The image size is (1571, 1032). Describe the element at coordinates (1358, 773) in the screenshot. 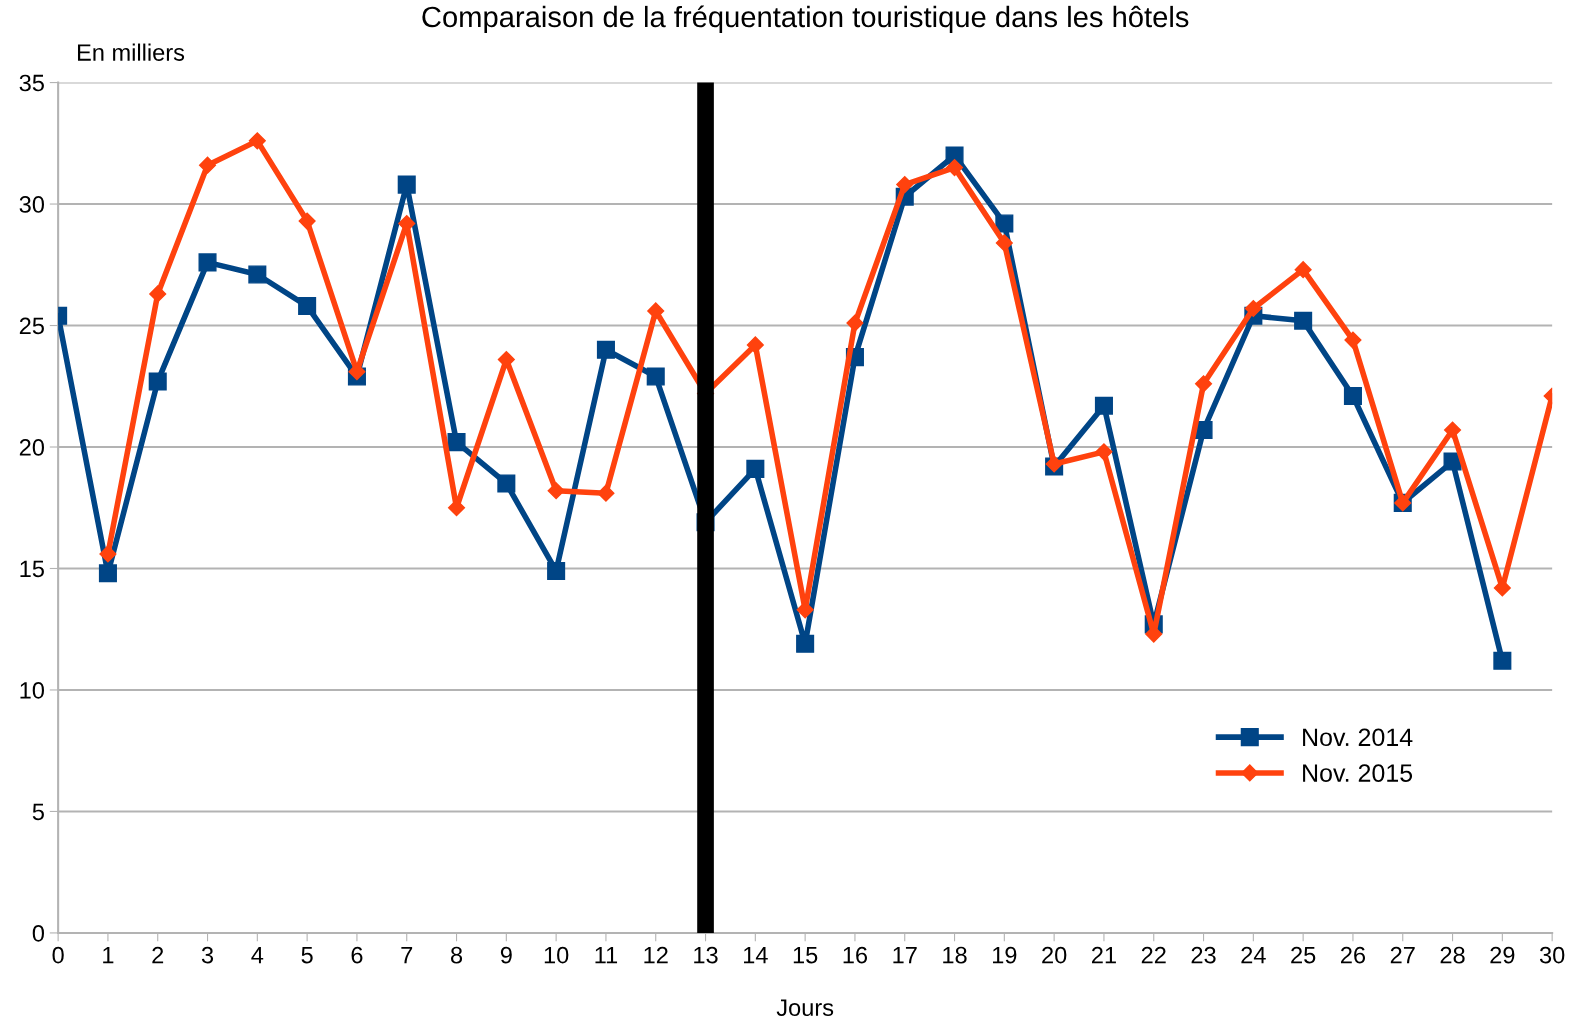

I see `legend-label: Nov. 2015` at that location.